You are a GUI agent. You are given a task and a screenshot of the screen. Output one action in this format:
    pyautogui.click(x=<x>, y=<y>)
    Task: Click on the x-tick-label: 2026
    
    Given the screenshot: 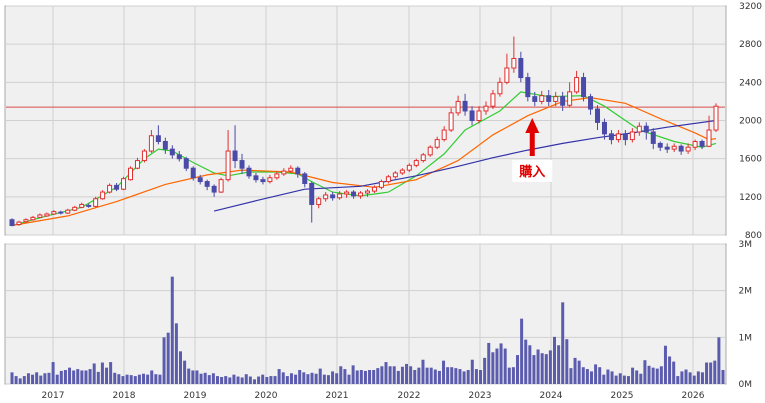 What is the action you would take?
    pyautogui.click(x=693, y=396)
    